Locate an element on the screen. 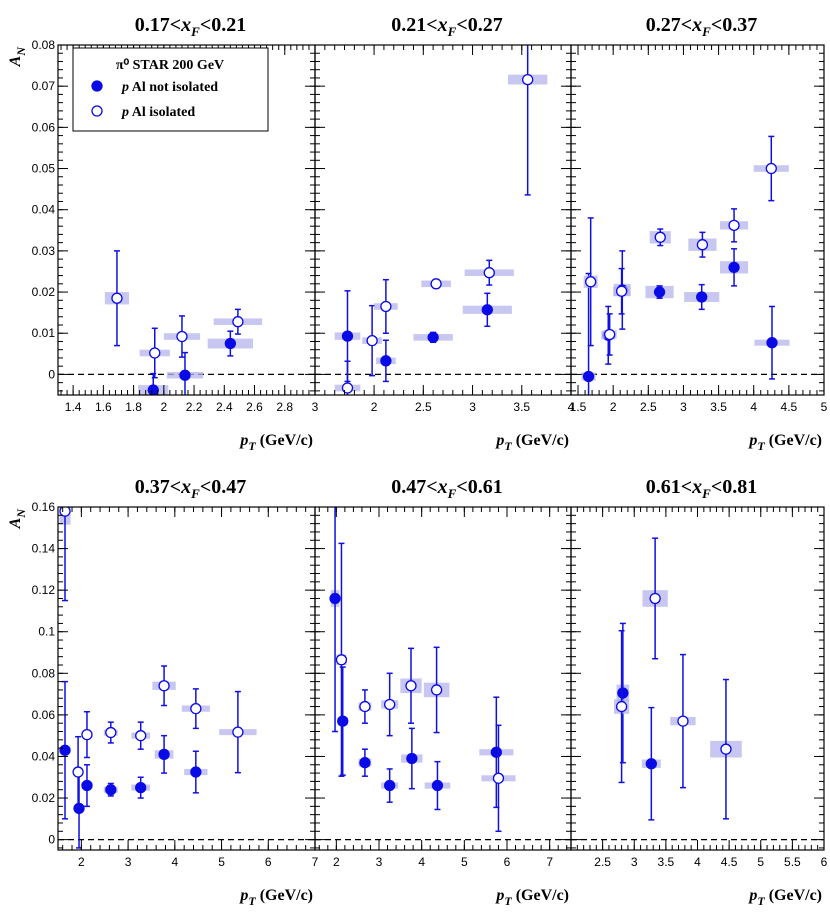 This screenshot has height=921, width=830. panel-6: 2.5 3 3.5 4 4.5 5 5.5 6 0.61<xF<0.81 pT (GeV/c) is located at coordinates (699, 692).